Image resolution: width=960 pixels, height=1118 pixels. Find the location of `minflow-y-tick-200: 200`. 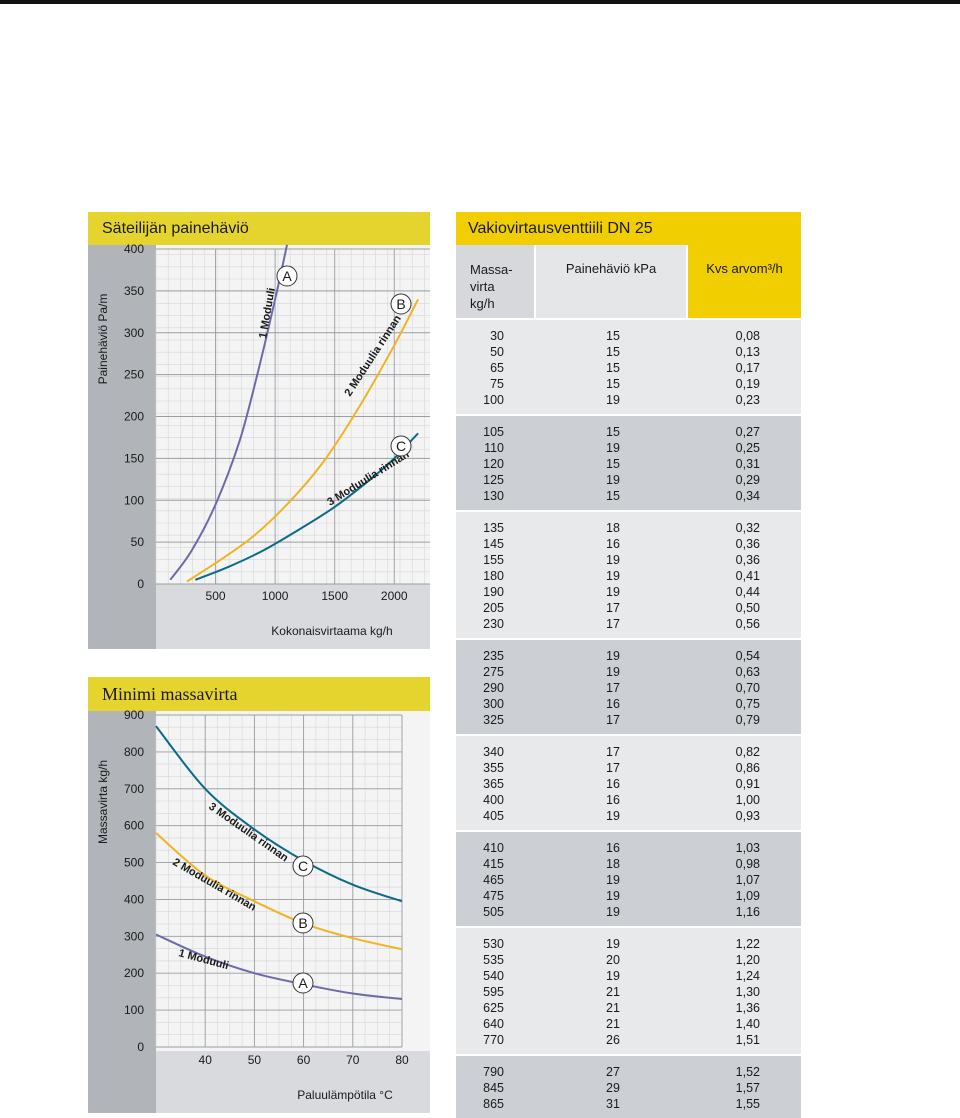

minflow-y-tick-200: 200 is located at coordinates (134, 973).